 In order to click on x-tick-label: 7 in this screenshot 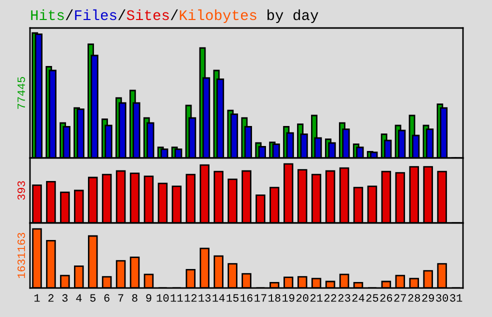, I will do `click(121, 298)`.